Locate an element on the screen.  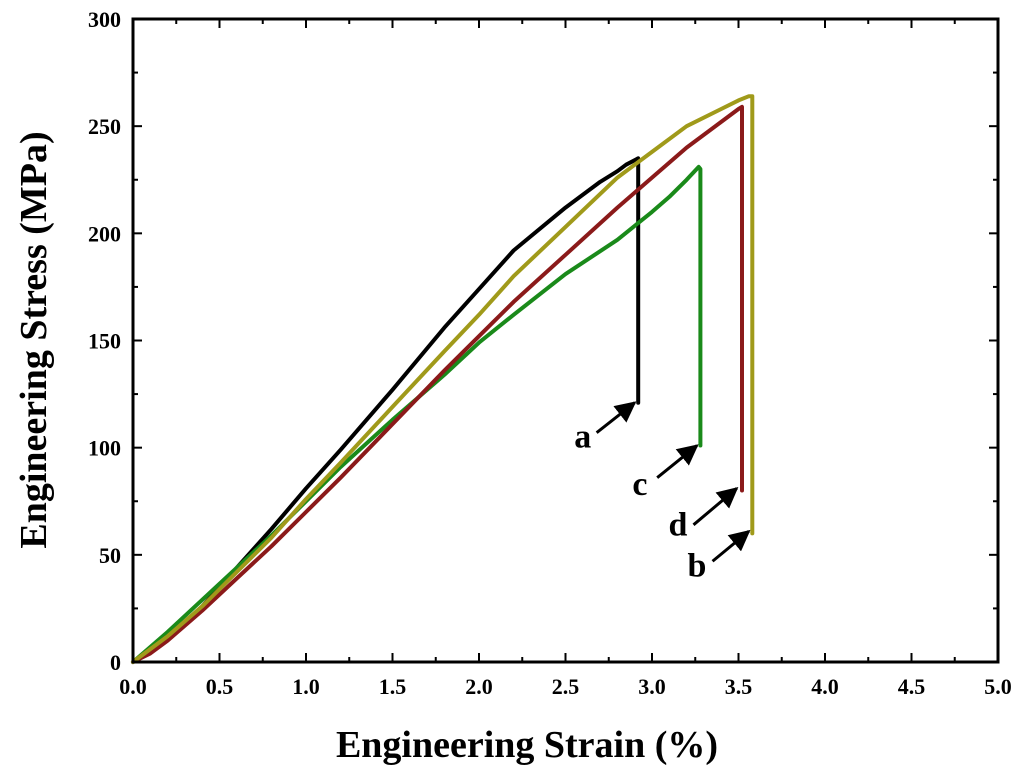
x-tick-label: 2.5 is located at coordinates (566, 686).